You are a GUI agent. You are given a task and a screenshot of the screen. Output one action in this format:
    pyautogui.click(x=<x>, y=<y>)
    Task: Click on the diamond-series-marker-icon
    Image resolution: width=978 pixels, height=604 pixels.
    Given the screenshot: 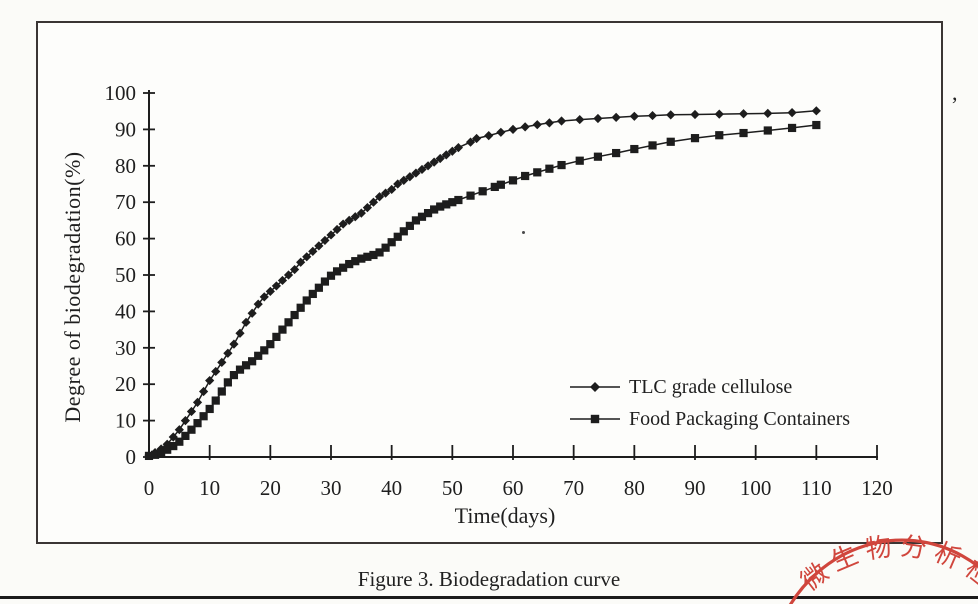 What is the action you would take?
    pyautogui.click(x=595, y=387)
    